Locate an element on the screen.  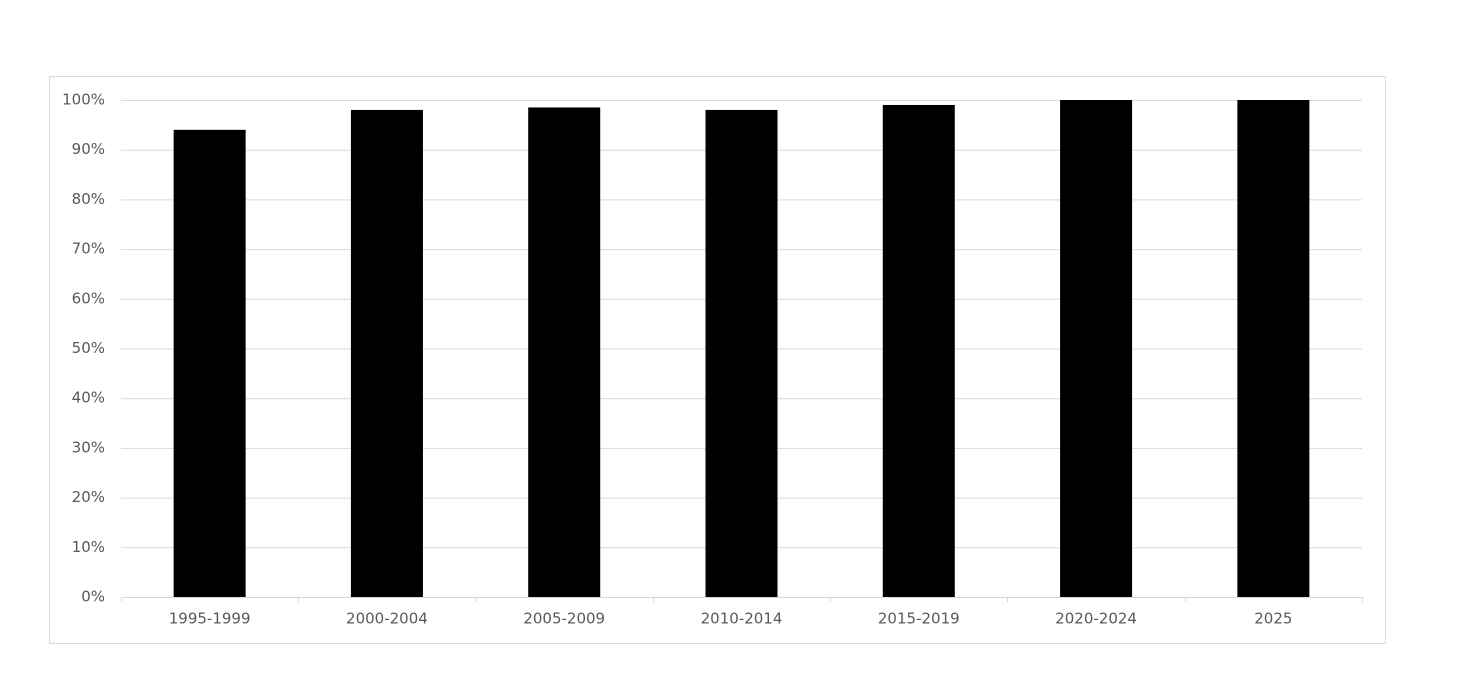
y-tick-label: 30% is located at coordinates (88, 447).